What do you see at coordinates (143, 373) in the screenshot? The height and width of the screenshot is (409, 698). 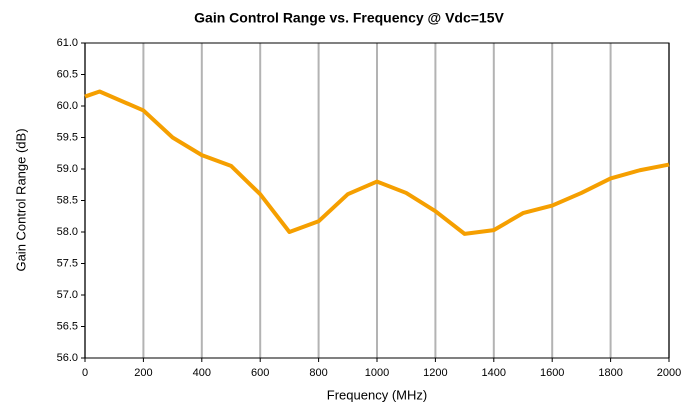 I see `x-tick-label: 200` at bounding box center [143, 373].